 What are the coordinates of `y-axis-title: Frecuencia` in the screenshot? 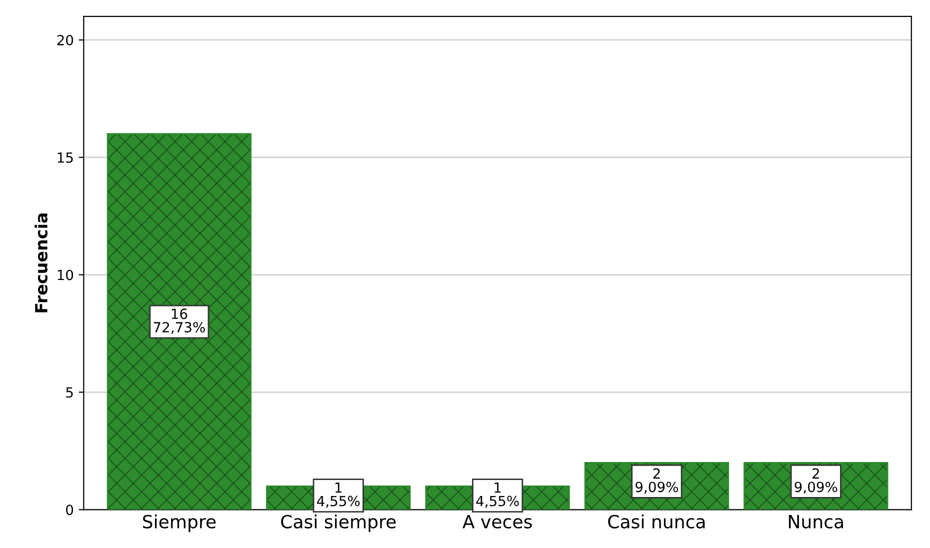 It's located at (41, 263).